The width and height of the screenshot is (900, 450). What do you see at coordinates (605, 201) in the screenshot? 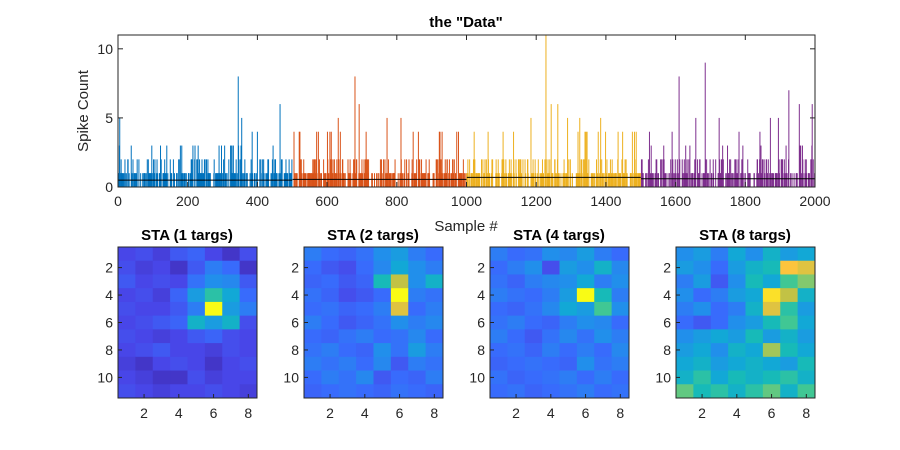
I see `x-tick-label: 1400` at bounding box center [605, 201].